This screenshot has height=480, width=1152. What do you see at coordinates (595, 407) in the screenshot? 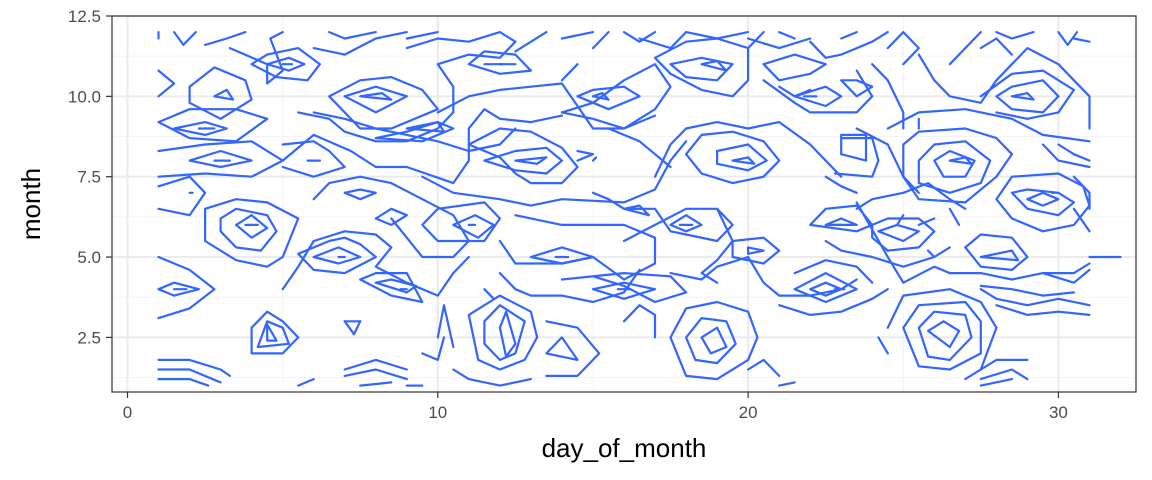
I see `x-axis-ticks: 0 10 20 30` at bounding box center [595, 407].